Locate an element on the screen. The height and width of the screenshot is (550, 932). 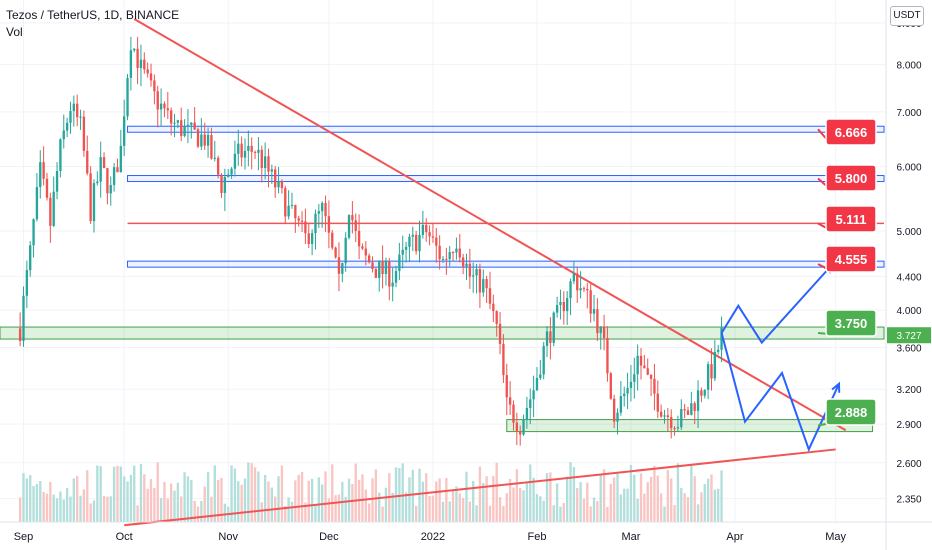
y-tick-label: 3.200 is located at coordinates (908, 390).